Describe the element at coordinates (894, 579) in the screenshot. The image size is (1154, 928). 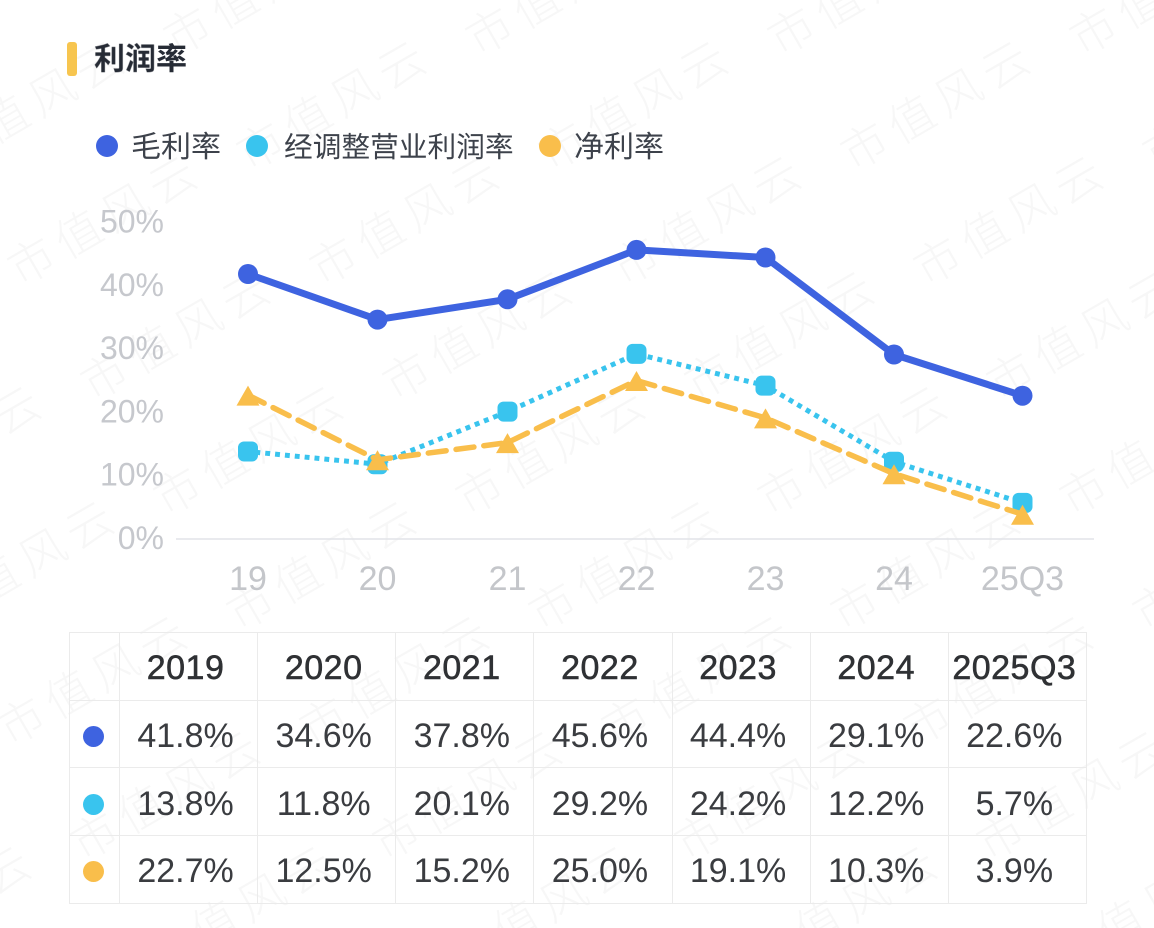
I see `svg-text: 24` at that location.